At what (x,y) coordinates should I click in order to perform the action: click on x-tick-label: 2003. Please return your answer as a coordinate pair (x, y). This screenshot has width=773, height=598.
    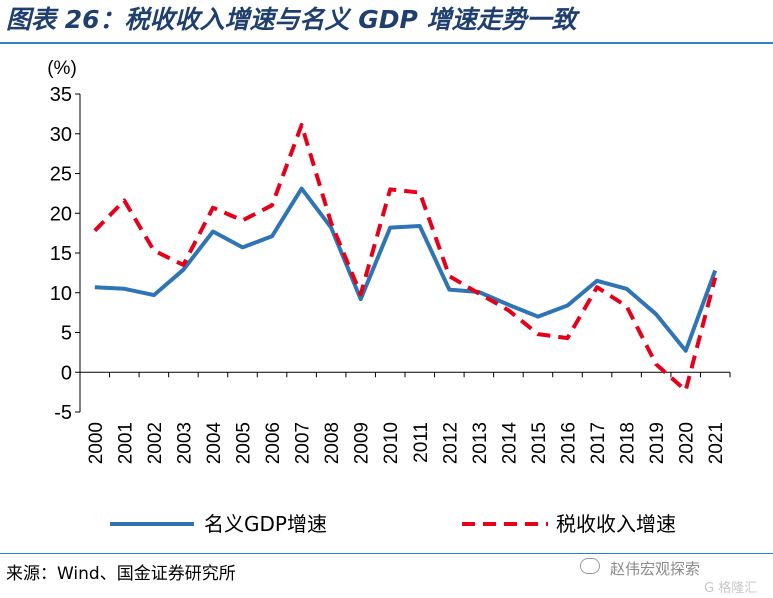
    Looking at the image, I should click on (184, 443).